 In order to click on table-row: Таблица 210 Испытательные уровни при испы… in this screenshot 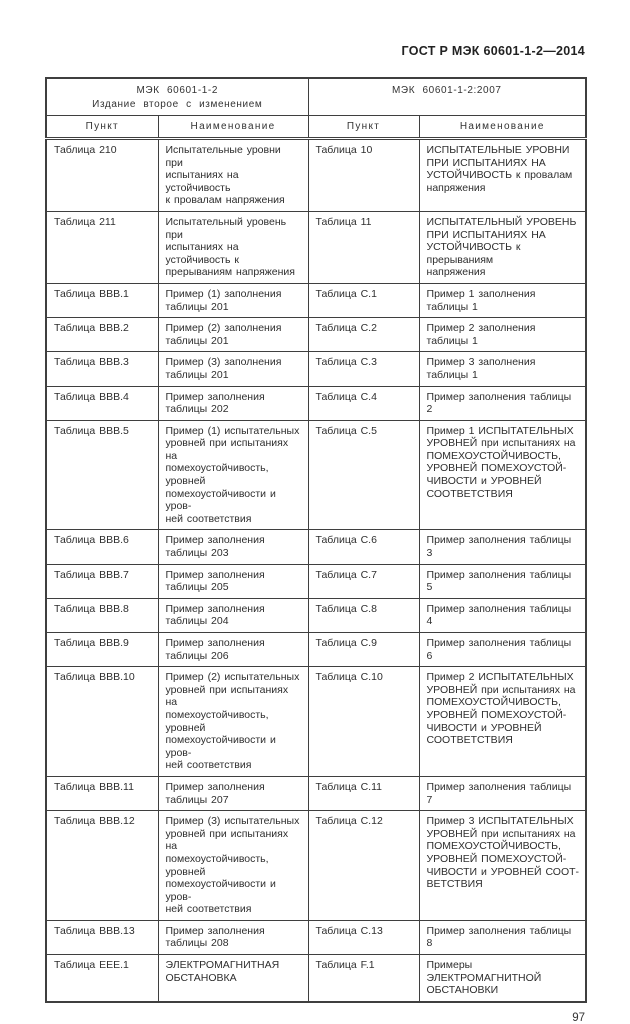, I will do `click(316, 175)`.